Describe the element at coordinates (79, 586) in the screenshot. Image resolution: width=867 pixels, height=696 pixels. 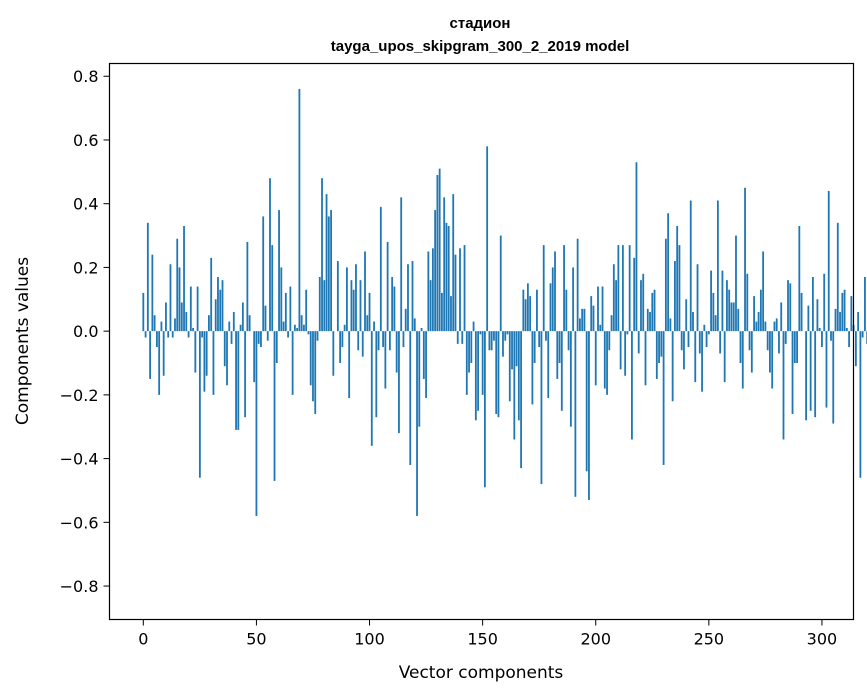
I see `y-tick-label: −0.8` at that location.